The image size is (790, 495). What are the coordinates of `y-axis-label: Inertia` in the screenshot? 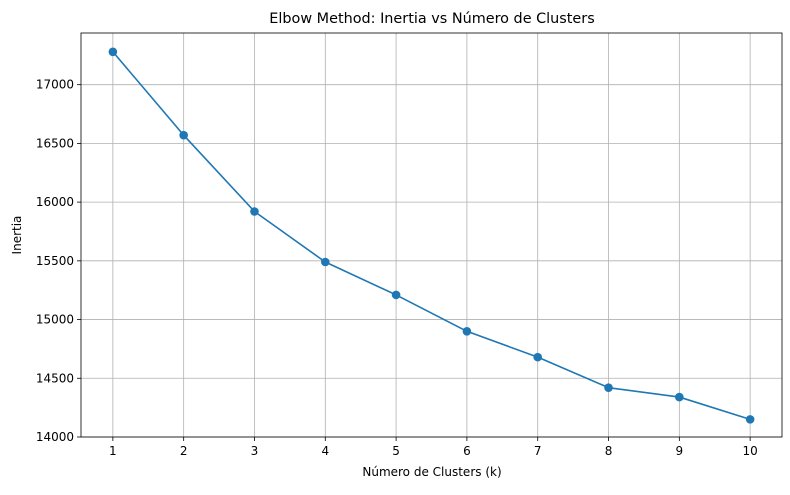 It's located at (17, 235).